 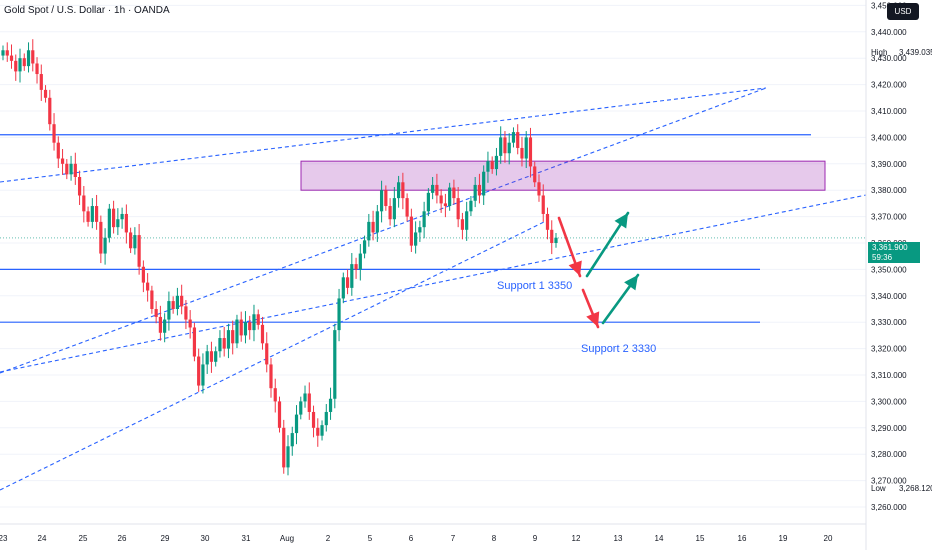 I want to click on time-tick-label: 23, so click(x=4, y=538).